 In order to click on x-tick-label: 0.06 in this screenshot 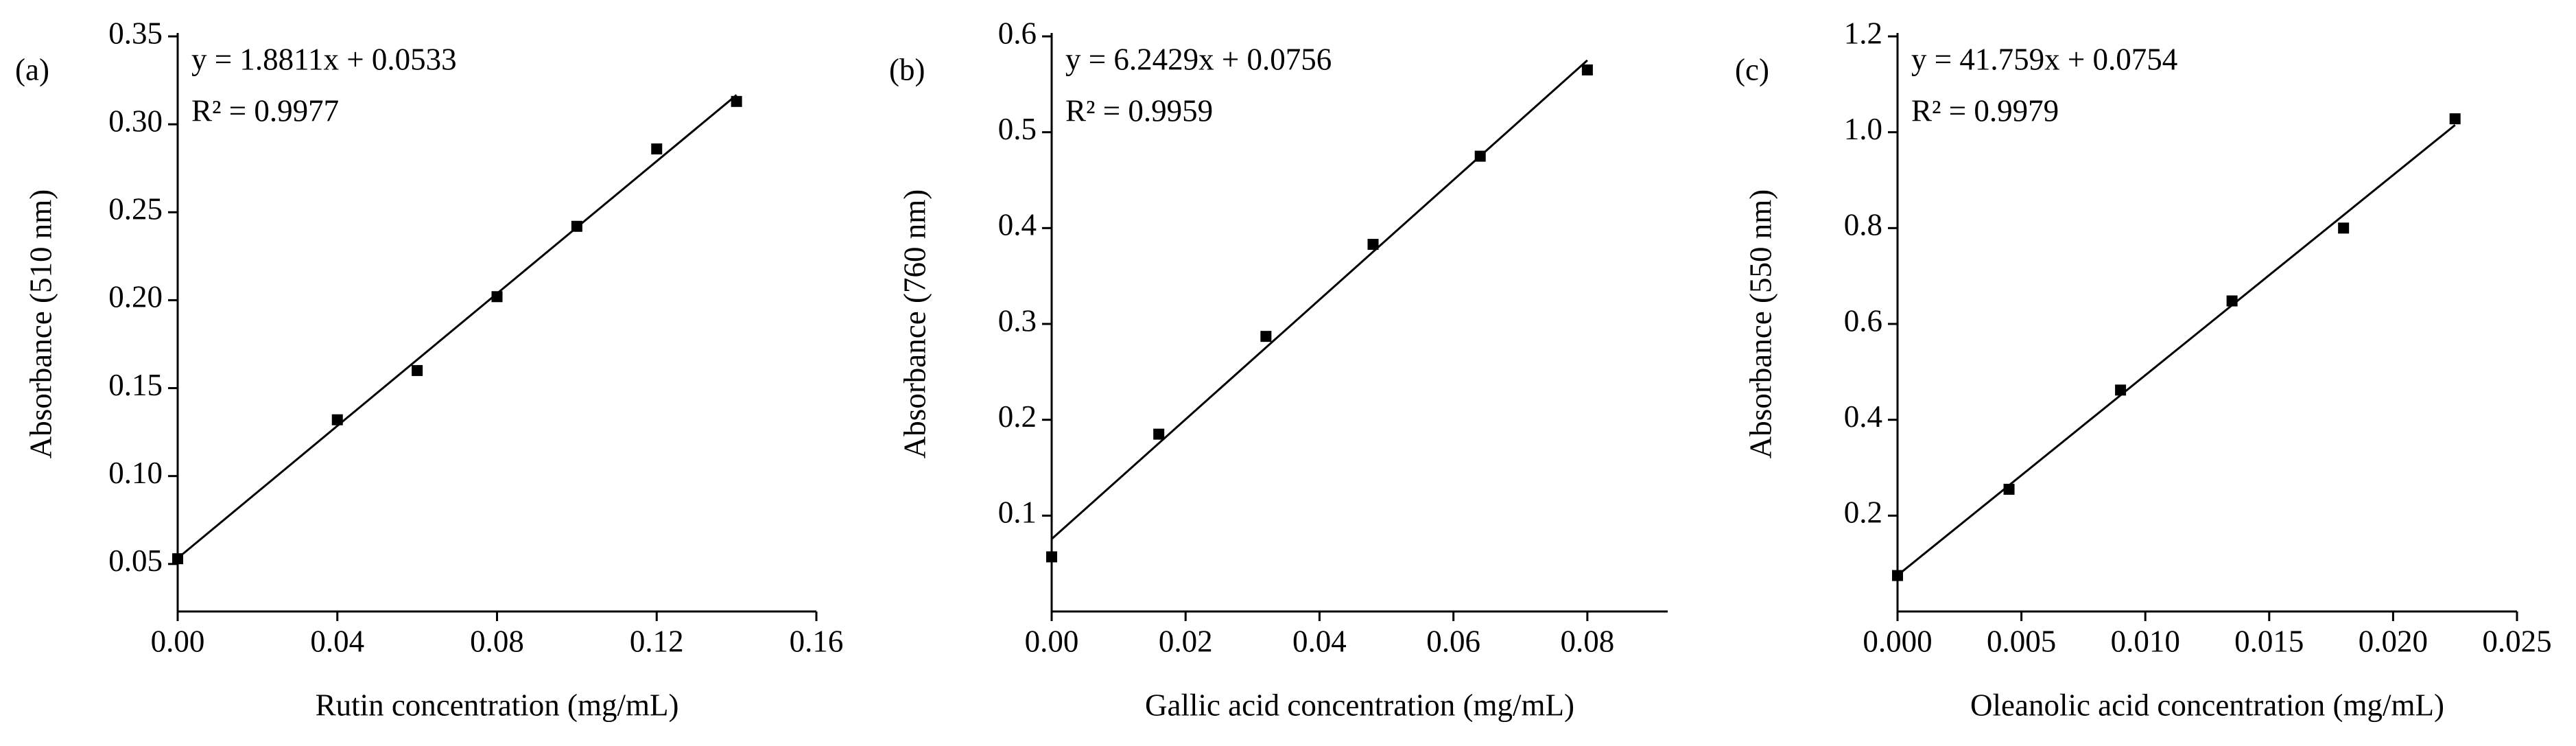, I will do `click(1453, 641)`.